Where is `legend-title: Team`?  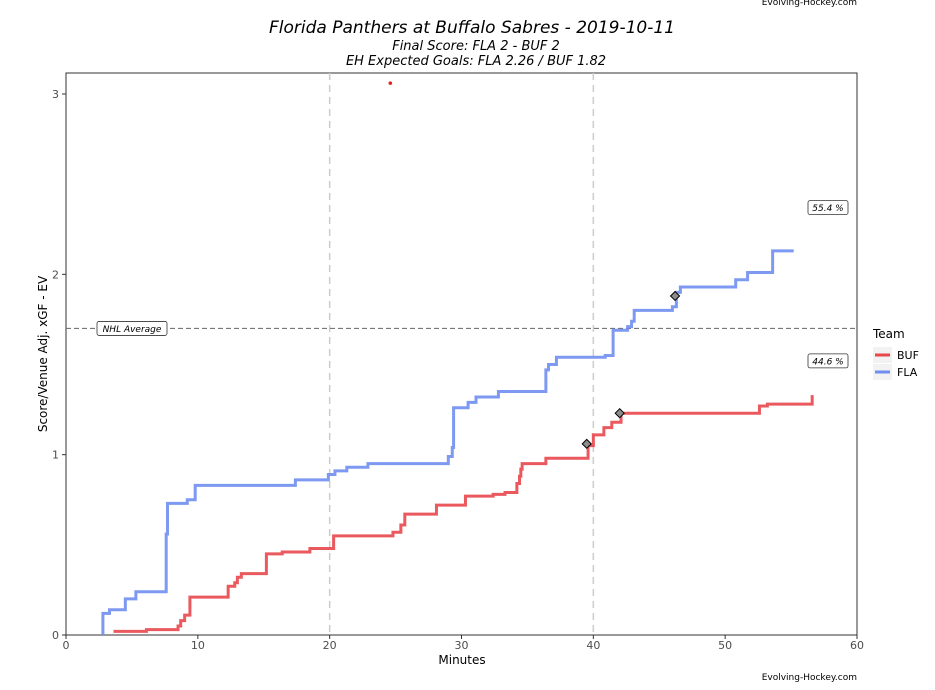 legend-title: Team is located at coordinates (888, 334).